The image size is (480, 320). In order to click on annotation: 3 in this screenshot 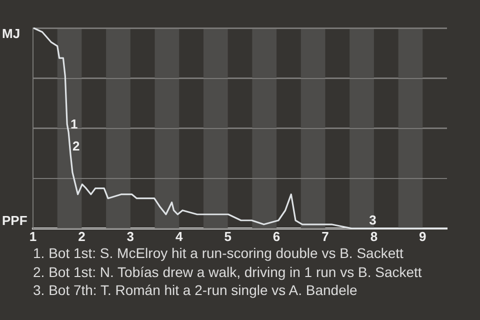, I will do `click(372, 220)`.